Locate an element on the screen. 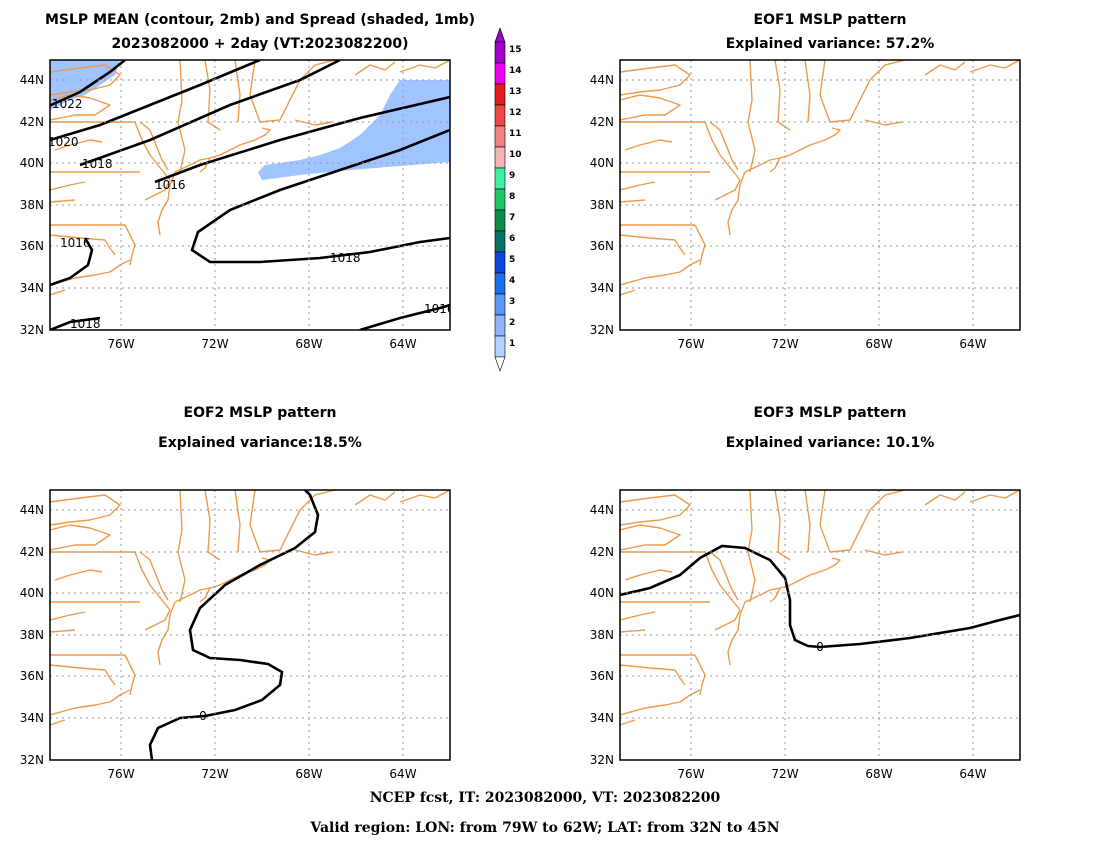 The width and height of the screenshot is (1100, 850). panel2-gridlines is located at coordinates (820, 195).